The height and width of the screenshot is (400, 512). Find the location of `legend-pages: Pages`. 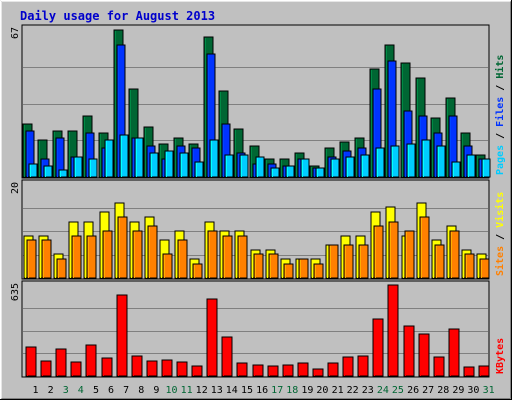

legend-pages: Pages is located at coordinates (500, 160).